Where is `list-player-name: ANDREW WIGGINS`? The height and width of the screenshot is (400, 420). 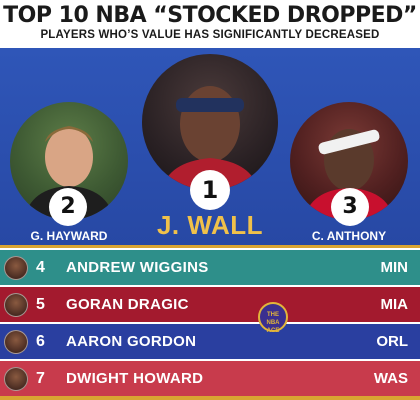
list-player-name: ANDREW WIGGINS is located at coordinates (137, 267).